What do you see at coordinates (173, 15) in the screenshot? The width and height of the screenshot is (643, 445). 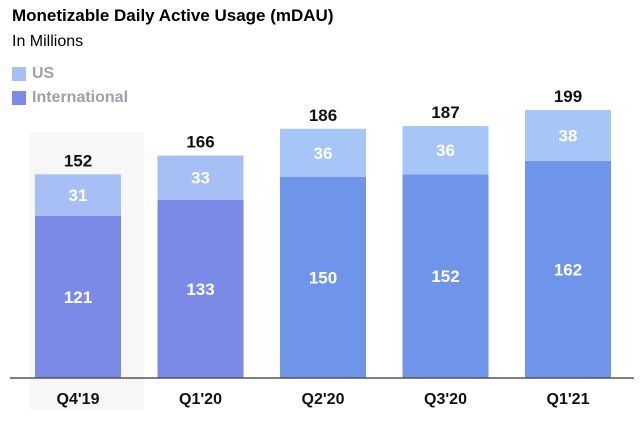 I see `chart-title: Monetizable Daily Active Usage (mDAU)` at bounding box center [173, 15].